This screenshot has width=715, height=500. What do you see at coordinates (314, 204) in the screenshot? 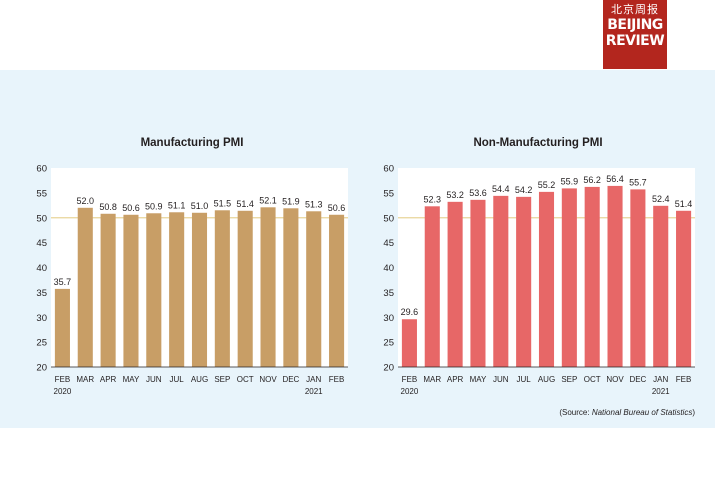
I see `manufacturing-value-label: 51.3` at bounding box center [314, 204].